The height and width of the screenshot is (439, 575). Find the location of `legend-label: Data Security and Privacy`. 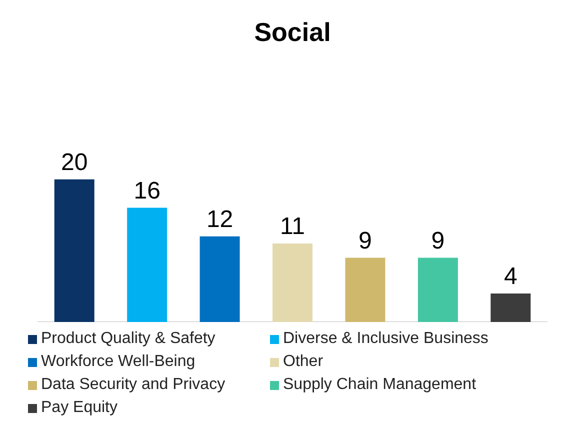

legend-label: Data Security and Privacy is located at coordinates (133, 385).